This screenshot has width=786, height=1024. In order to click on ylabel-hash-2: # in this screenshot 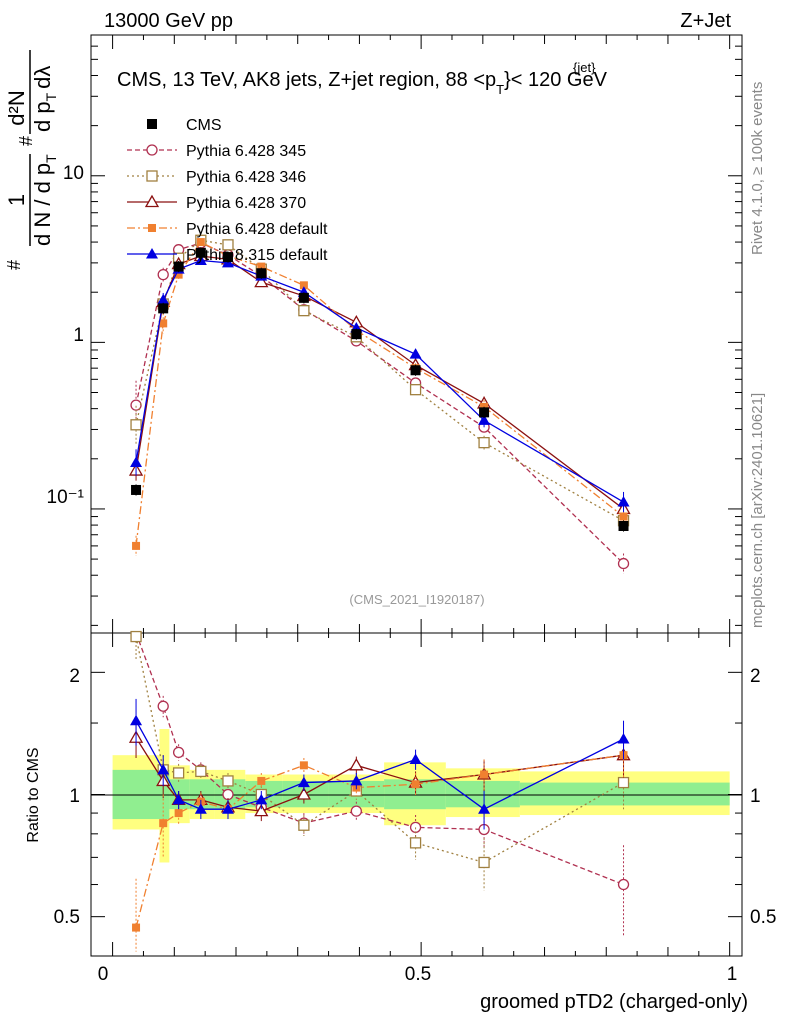, I will do `click(26, 141)`.